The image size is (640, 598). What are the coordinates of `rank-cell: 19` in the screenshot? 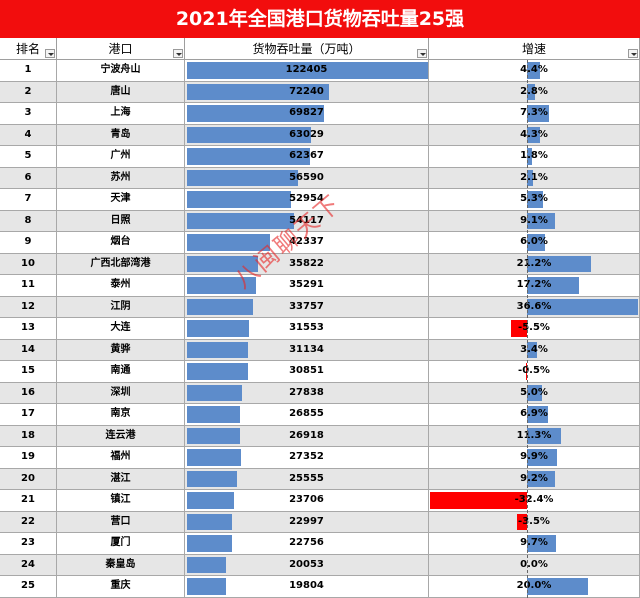 It's located at (28, 458).